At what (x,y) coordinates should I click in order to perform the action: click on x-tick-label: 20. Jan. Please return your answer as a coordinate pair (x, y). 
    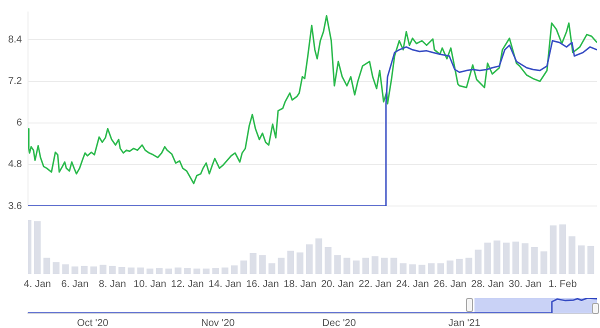
    Looking at the image, I should click on (337, 284).